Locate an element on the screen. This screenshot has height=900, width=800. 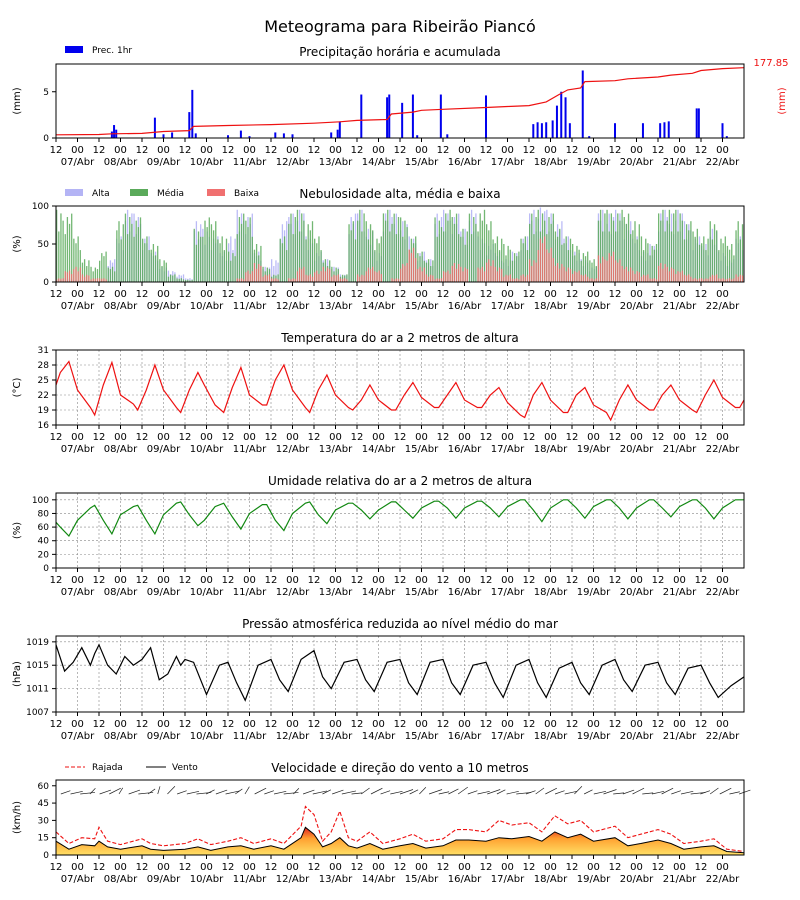
date-label-4-15: 22/Abr is located at coordinates (723, 736).